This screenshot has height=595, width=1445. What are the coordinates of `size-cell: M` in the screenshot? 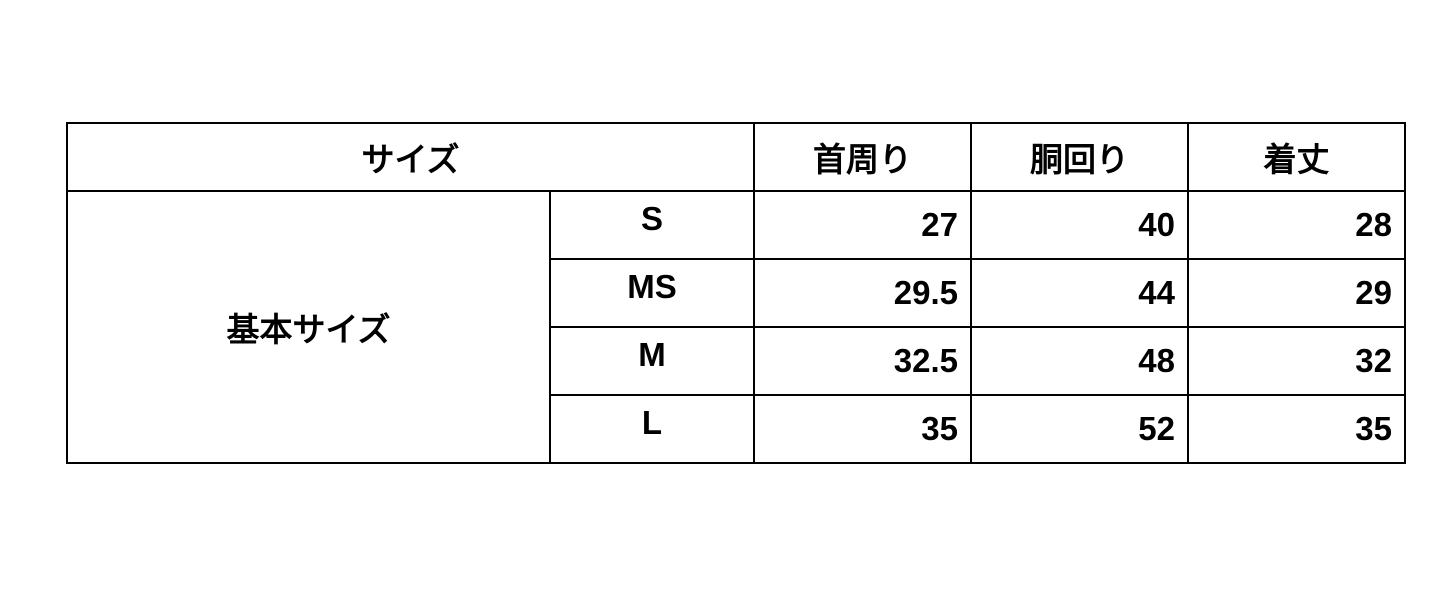 It's located at (652, 361).